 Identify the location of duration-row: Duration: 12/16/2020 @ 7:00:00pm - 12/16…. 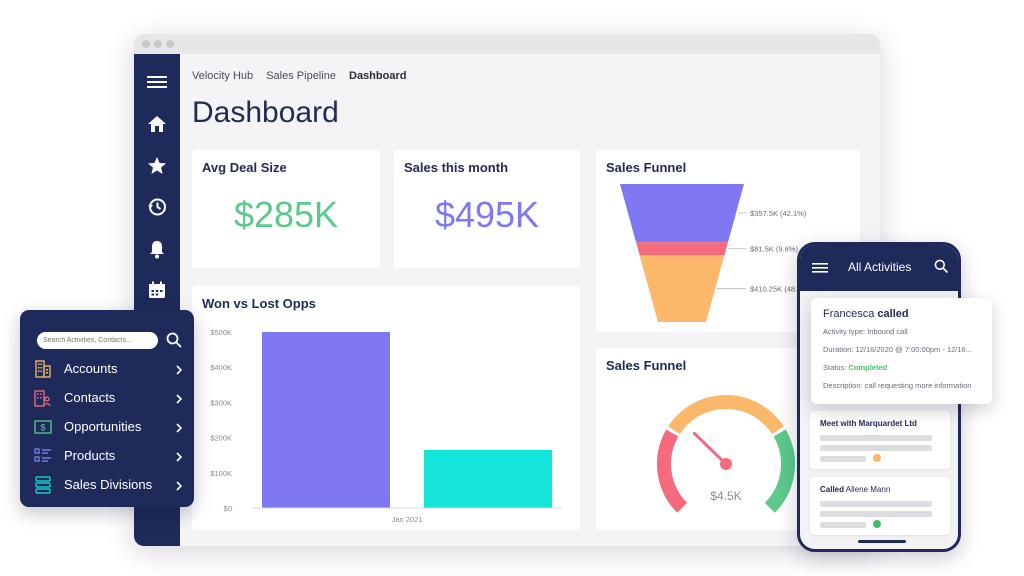
(897, 349).